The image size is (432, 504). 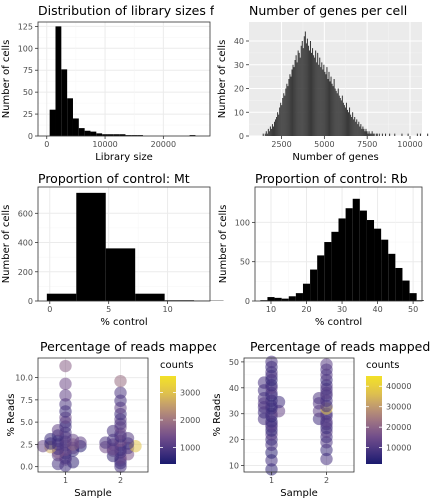 What do you see at coordinates (341, 346) in the screenshot?
I see `plot-title: Percentage of reads mapped to` at bounding box center [341, 346].